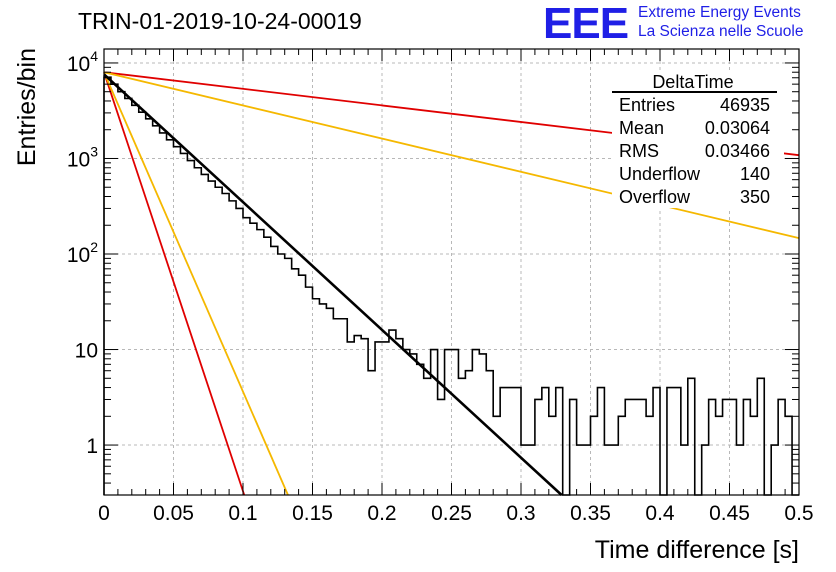 The height and width of the screenshot is (572, 836). I want to click on y-tick-label: 10⁴, so click(82, 62).